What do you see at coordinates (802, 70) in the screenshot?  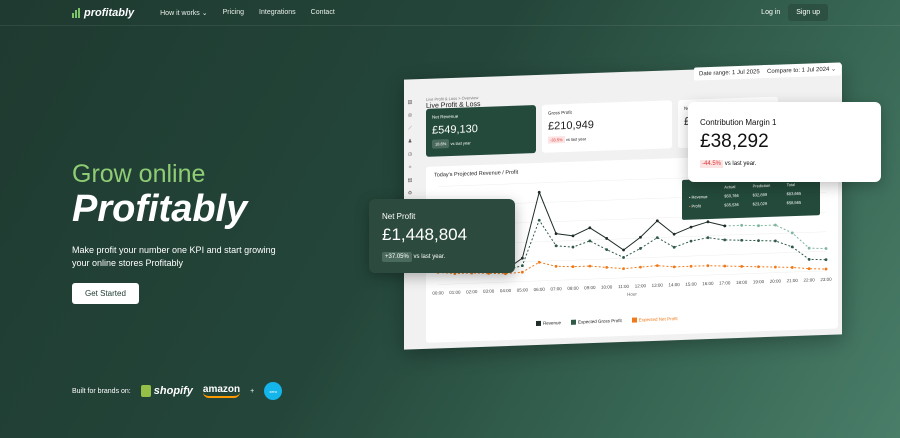 I see `compare-select: Compare to: 1 Jul 2024 ⌄` at bounding box center [802, 70].